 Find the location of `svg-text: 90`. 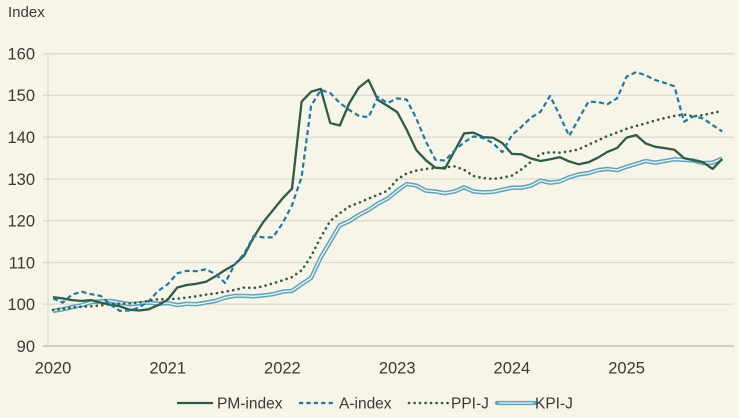

svg-text: 90 is located at coordinates (26, 347).